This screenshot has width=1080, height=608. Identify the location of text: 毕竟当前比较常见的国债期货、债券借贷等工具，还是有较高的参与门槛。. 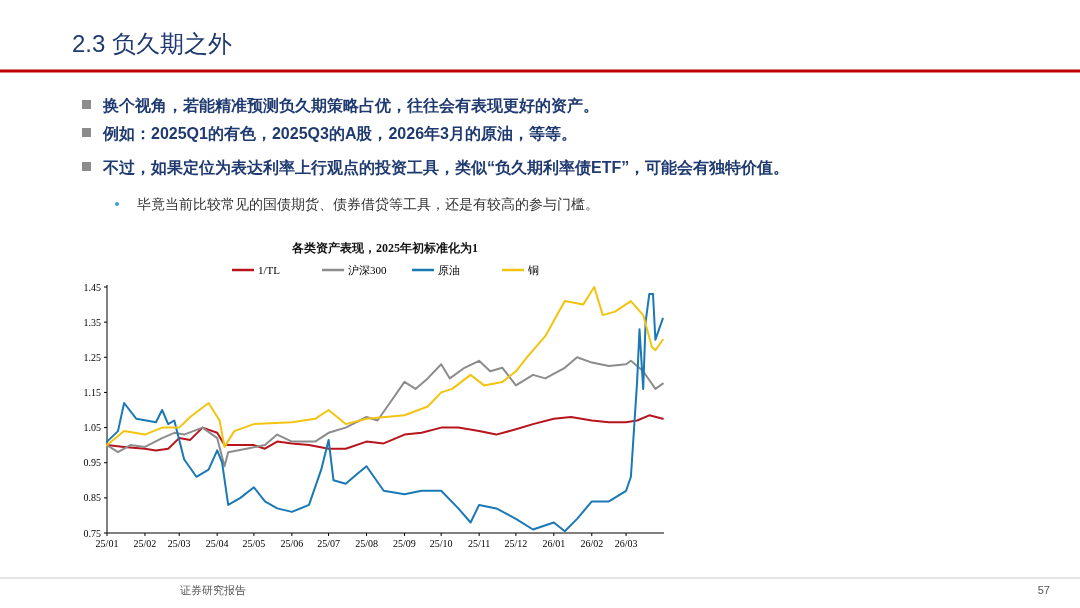
(368, 204).